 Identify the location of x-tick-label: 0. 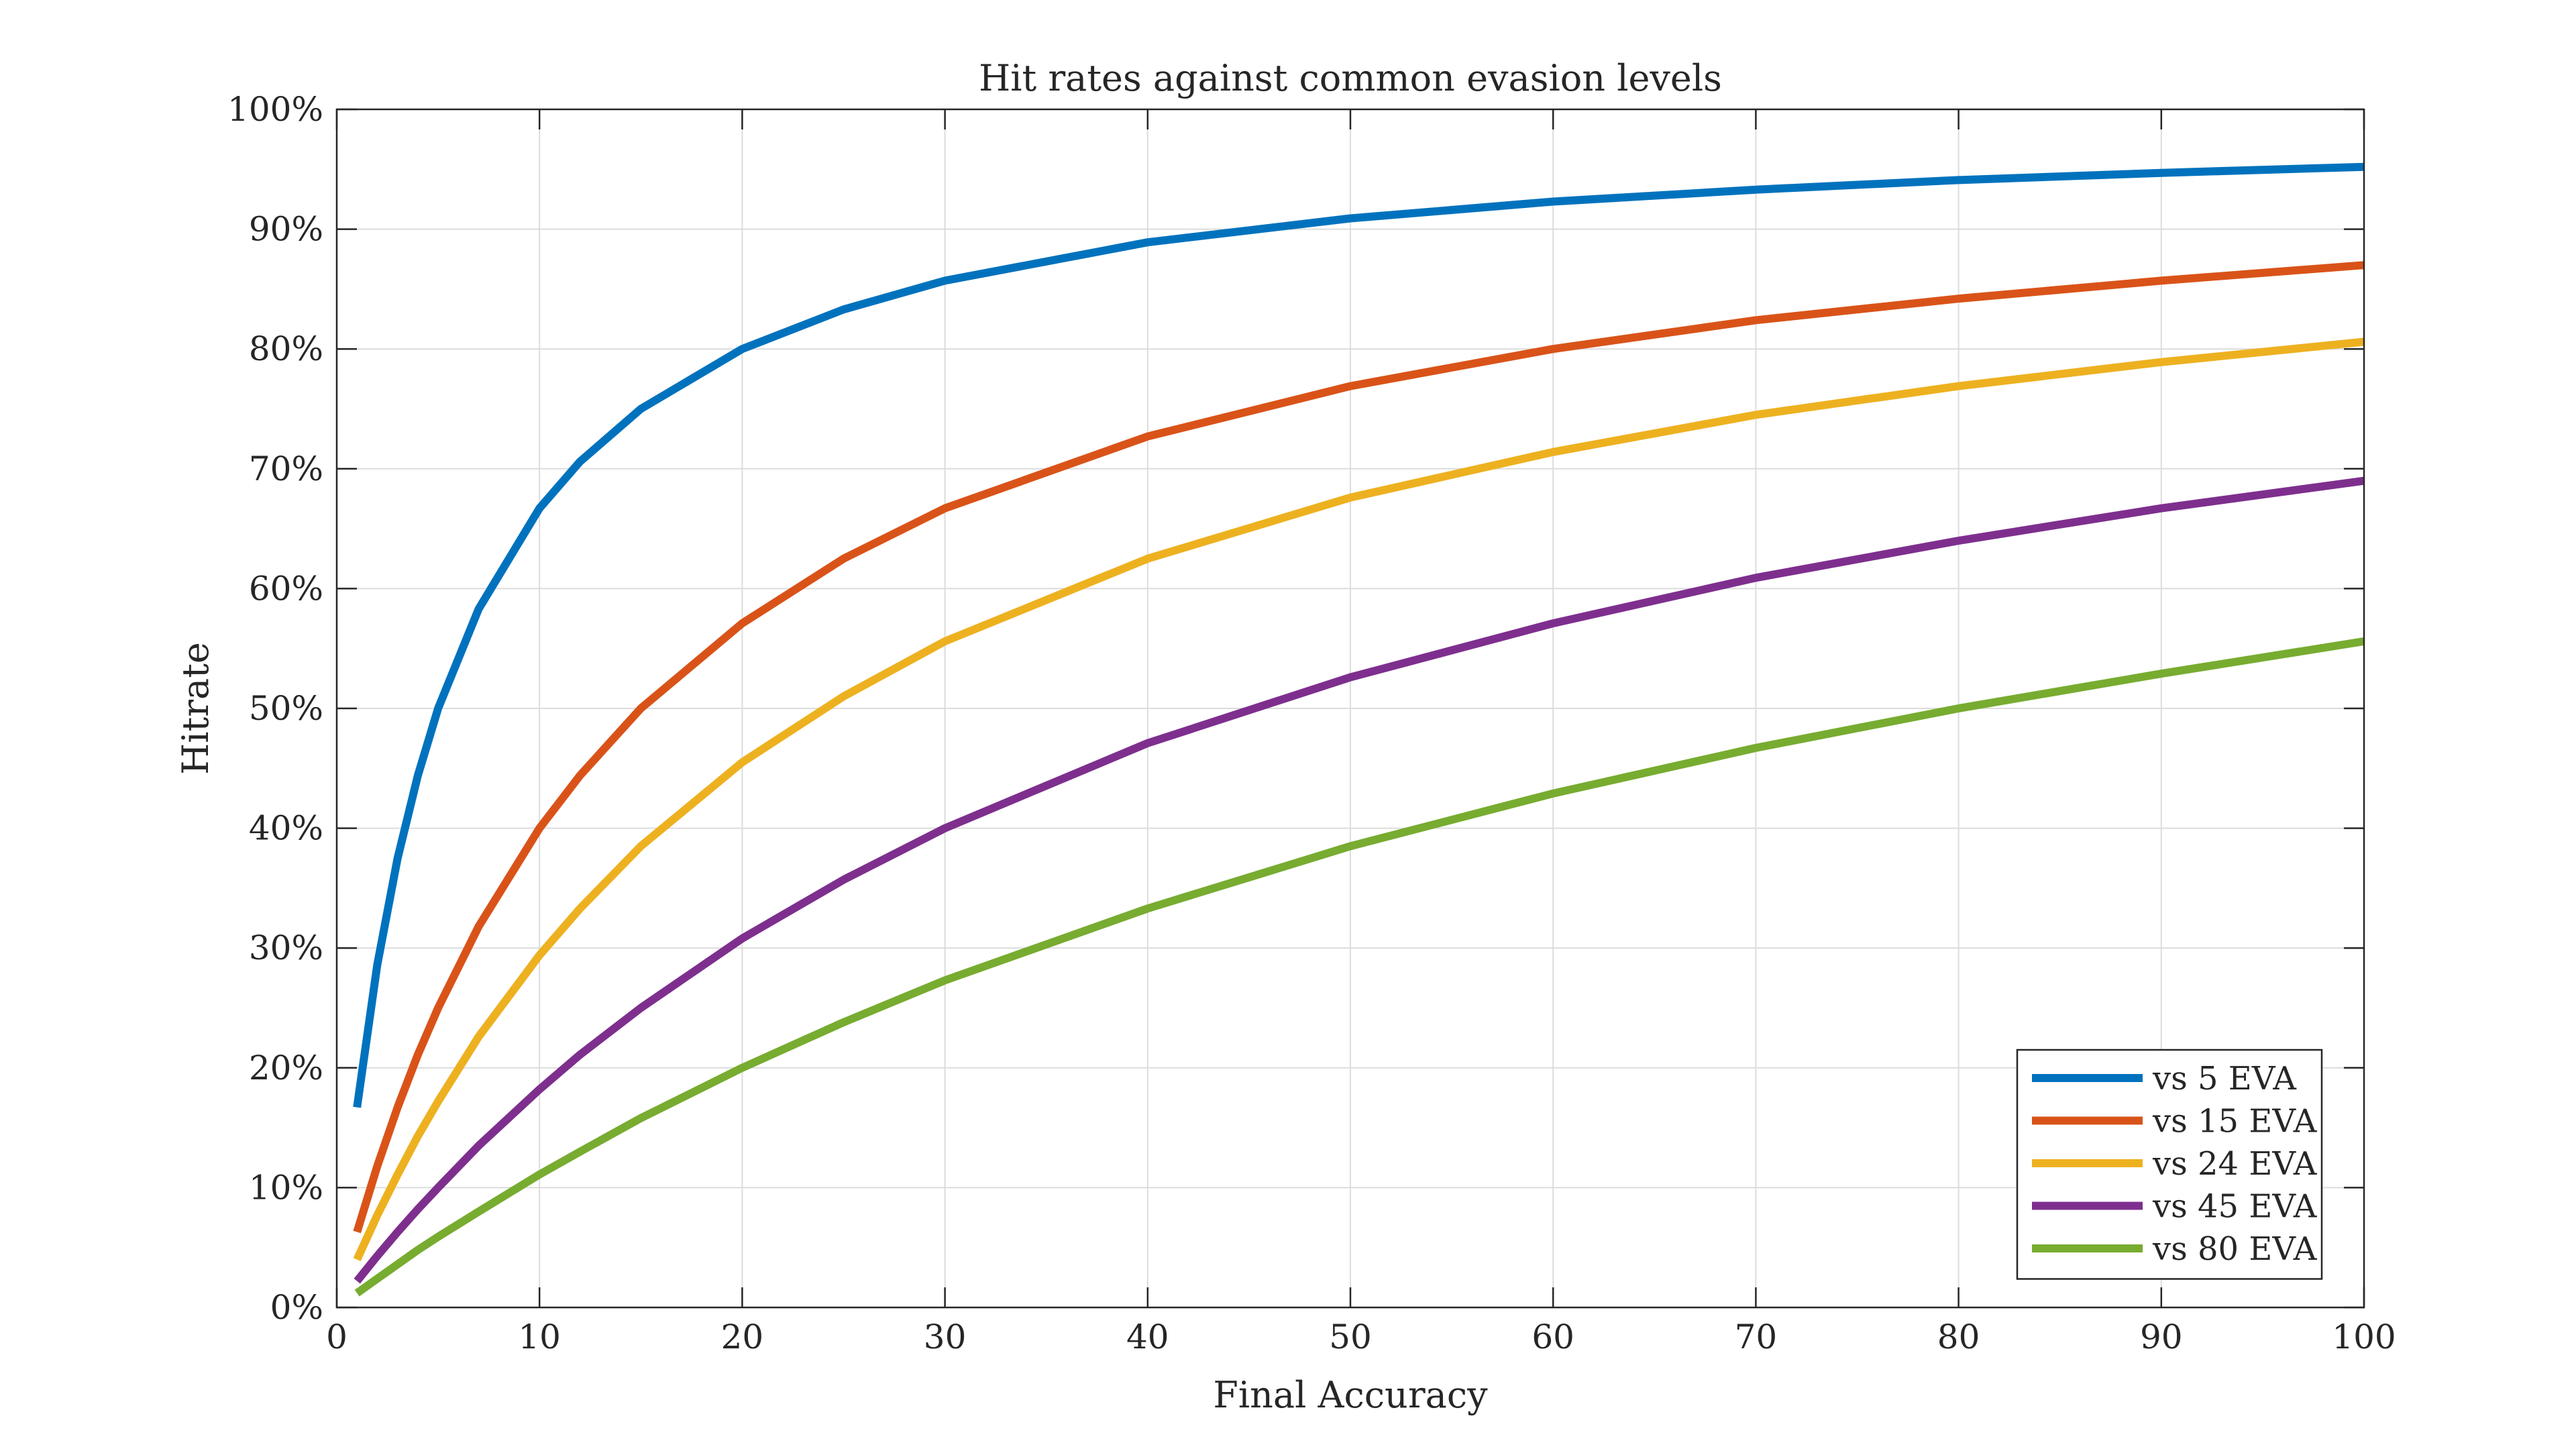
(336, 1337).